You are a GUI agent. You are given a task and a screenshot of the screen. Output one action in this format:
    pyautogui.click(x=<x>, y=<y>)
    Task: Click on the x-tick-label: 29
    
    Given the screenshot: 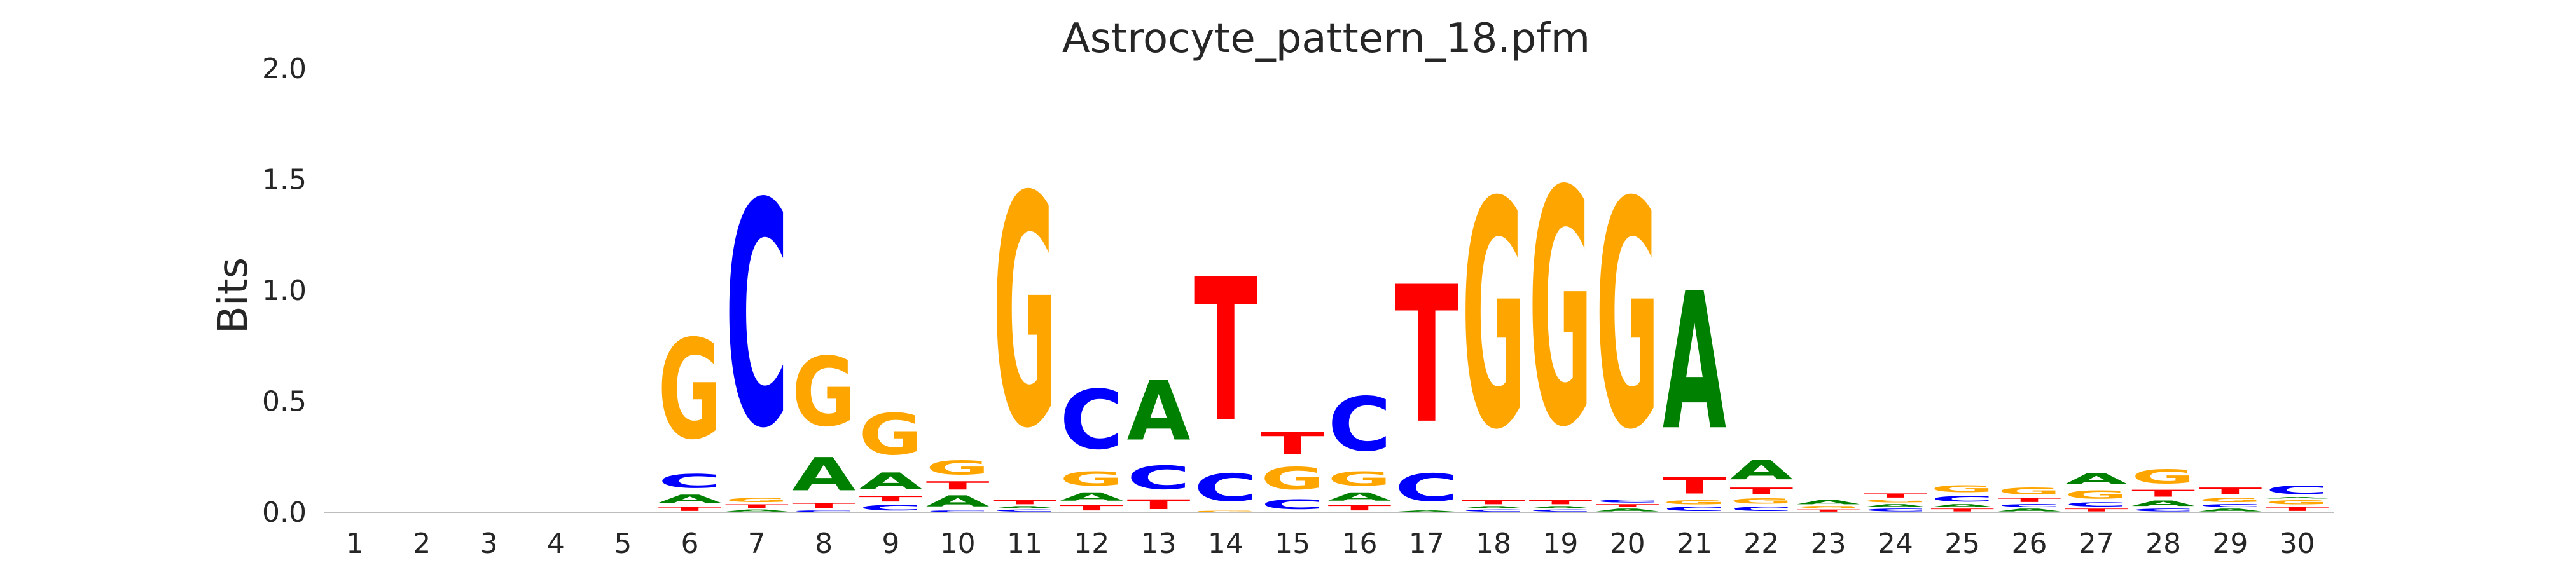 What is the action you would take?
    pyautogui.click(x=2230, y=544)
    